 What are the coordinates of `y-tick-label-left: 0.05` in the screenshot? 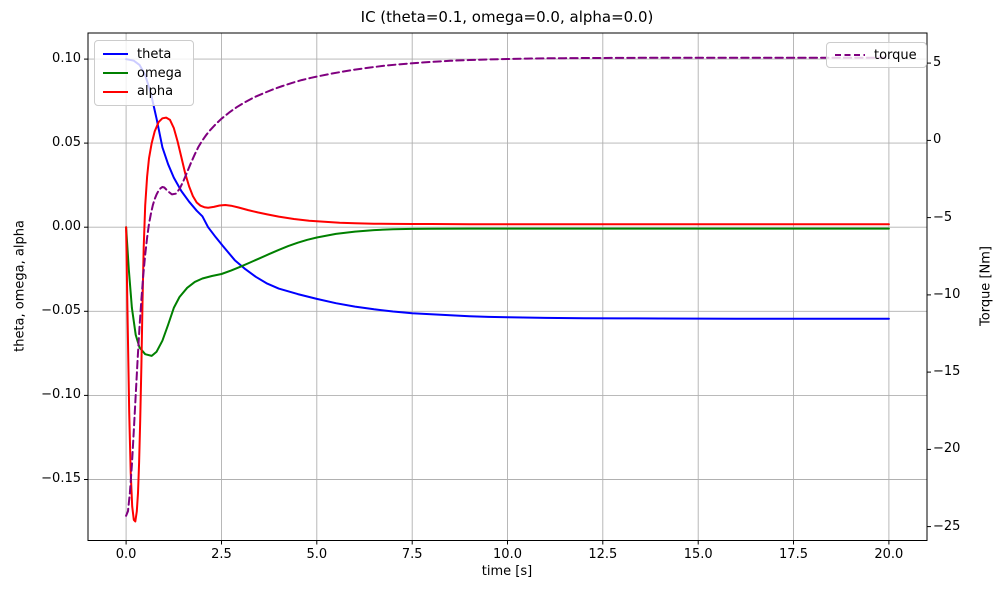 It's located at (66, 143).